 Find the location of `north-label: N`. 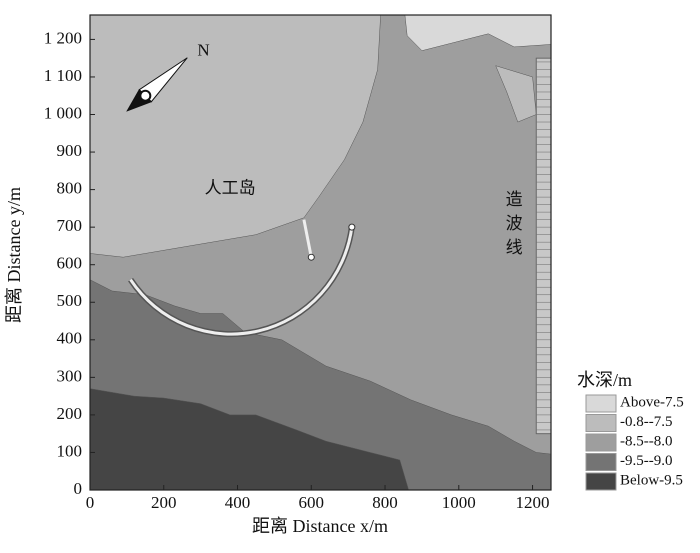

north-label: N is located at coordinates (203, 50).